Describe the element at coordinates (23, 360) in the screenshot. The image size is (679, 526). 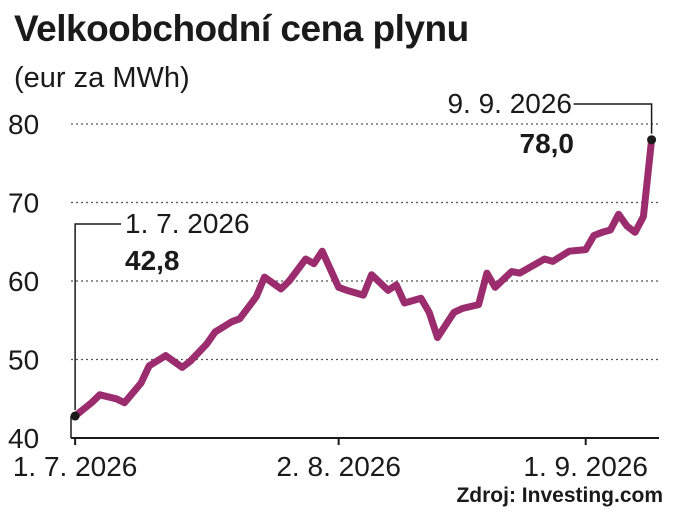
I see `y-tick-label: 50` at that location.